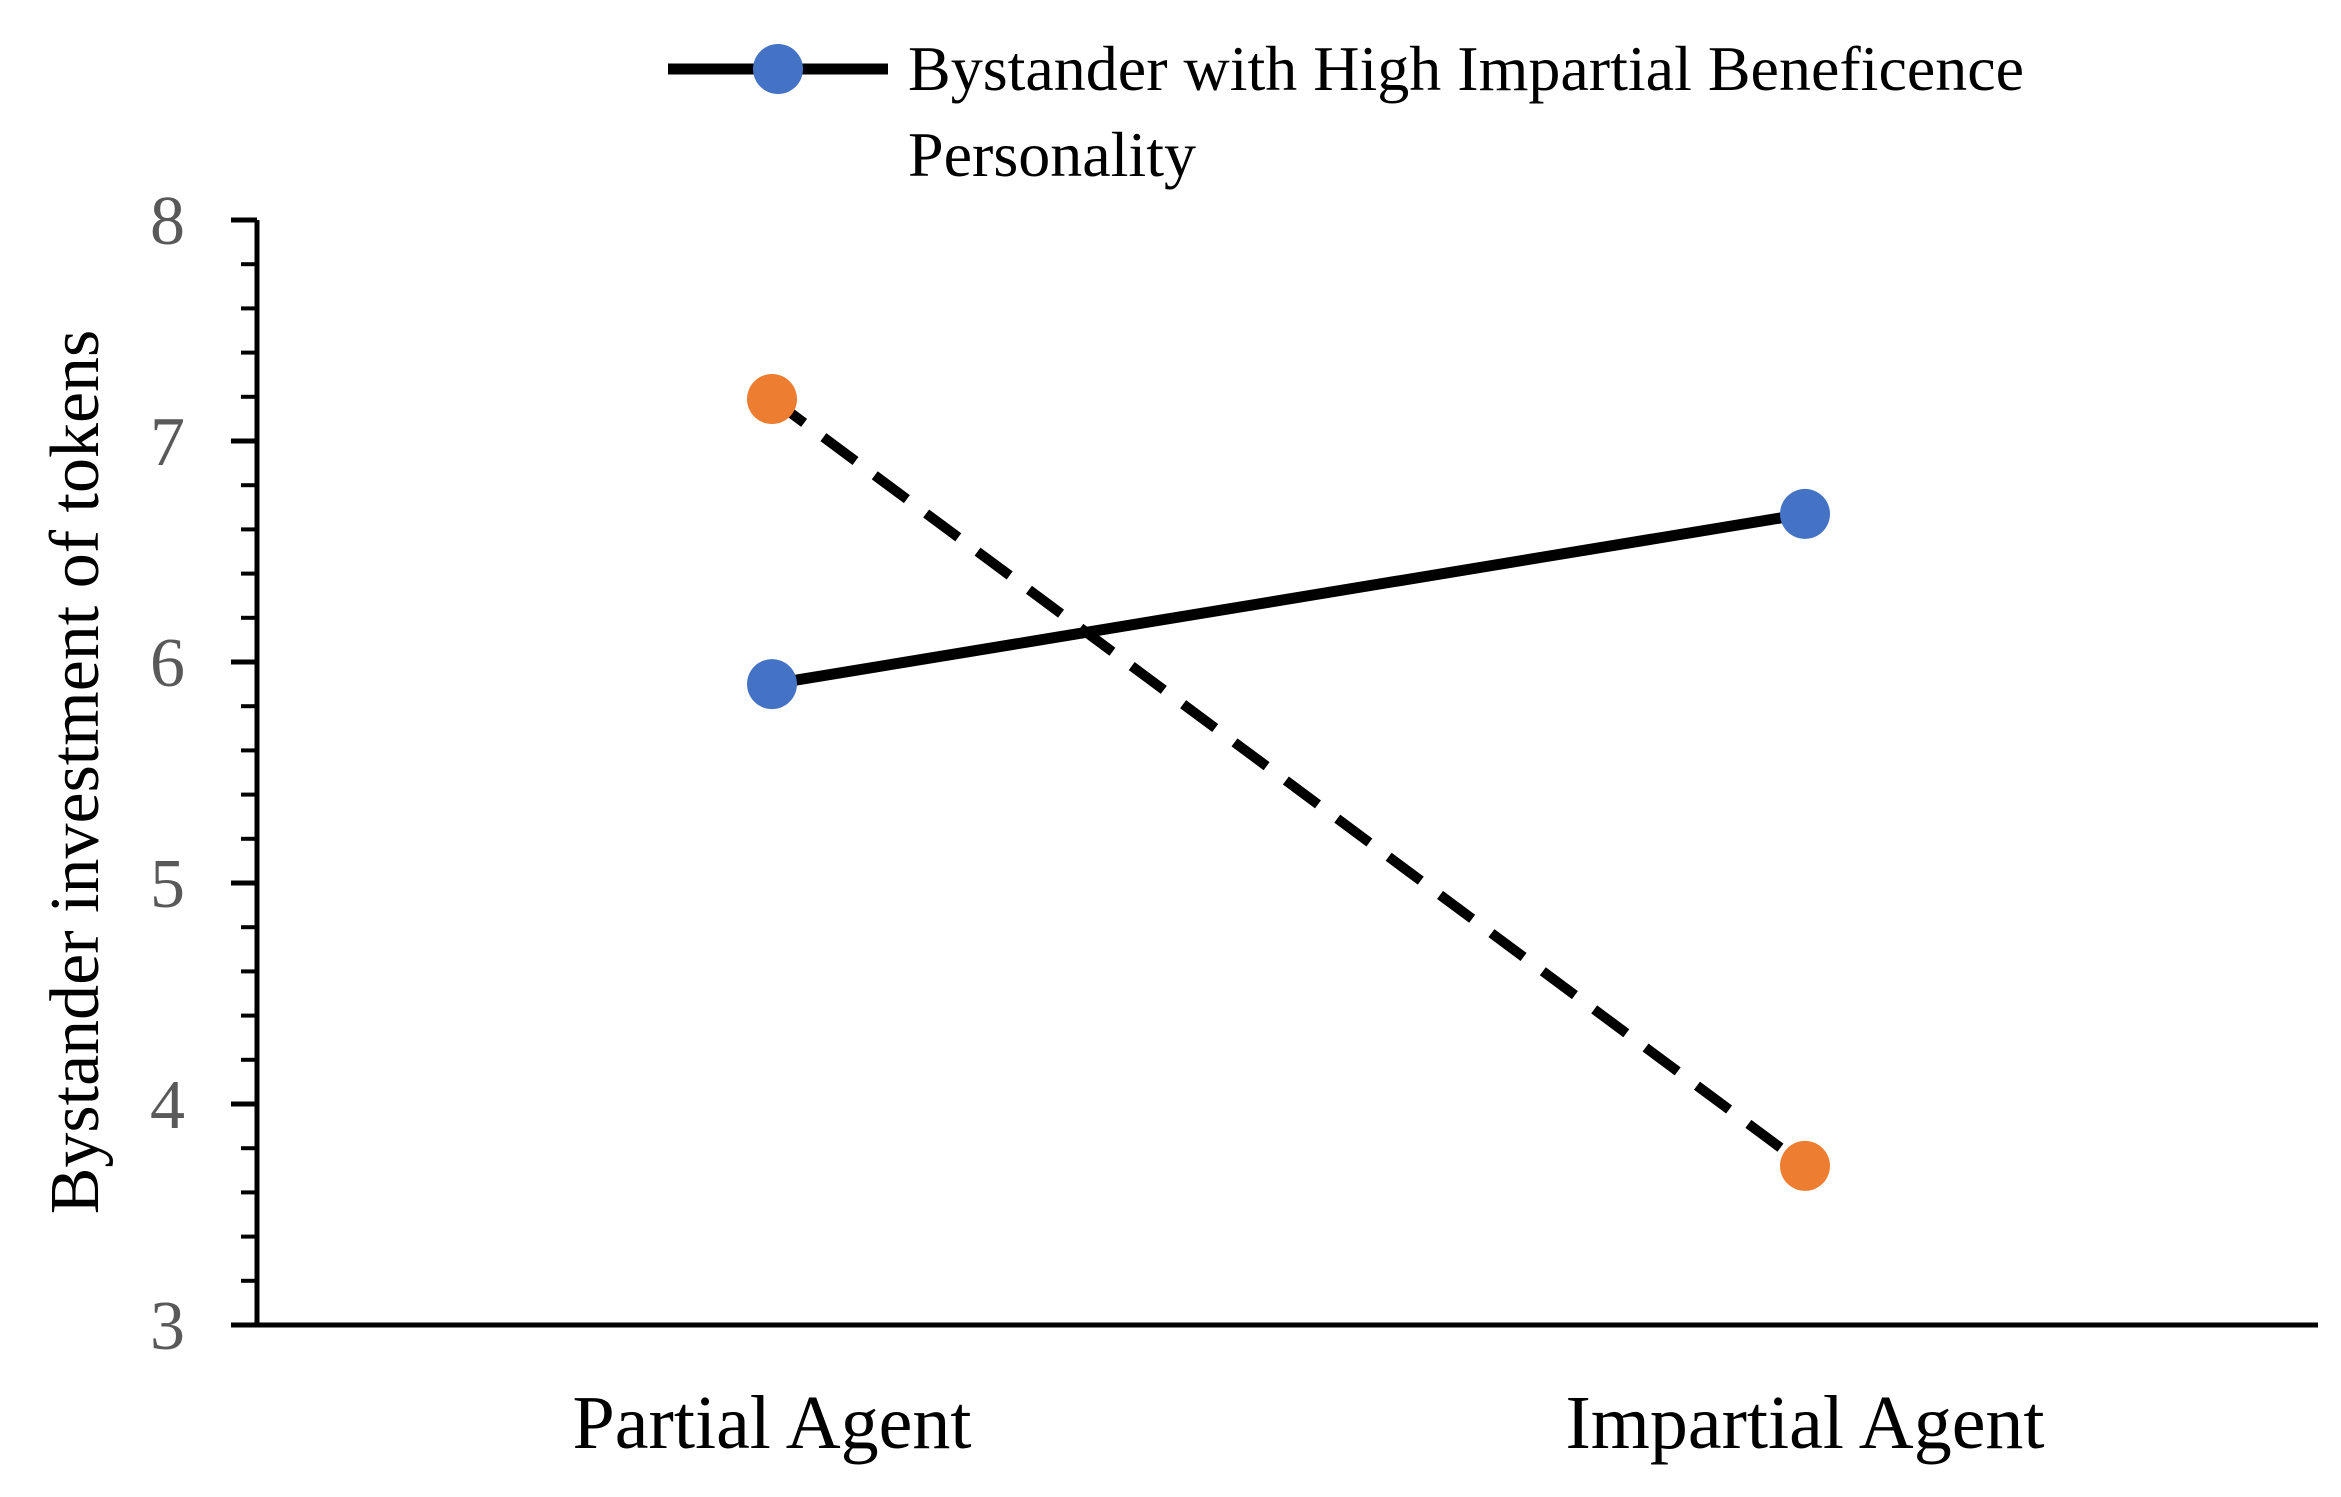 The height and width of the screenshot is (1497, 2341). I want to click on y-tick-label: 3, so click(167, 1326).